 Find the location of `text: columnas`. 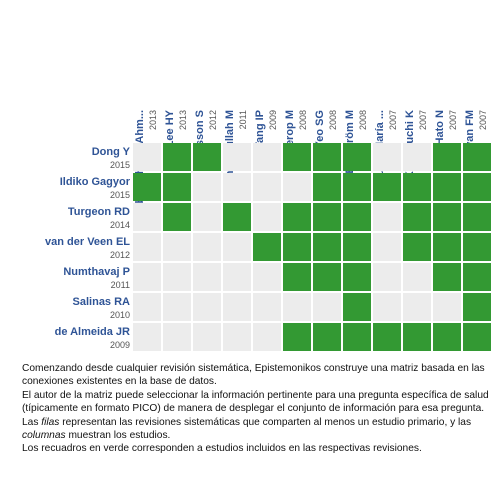

text: columnas is located at coordinates (44, 436).